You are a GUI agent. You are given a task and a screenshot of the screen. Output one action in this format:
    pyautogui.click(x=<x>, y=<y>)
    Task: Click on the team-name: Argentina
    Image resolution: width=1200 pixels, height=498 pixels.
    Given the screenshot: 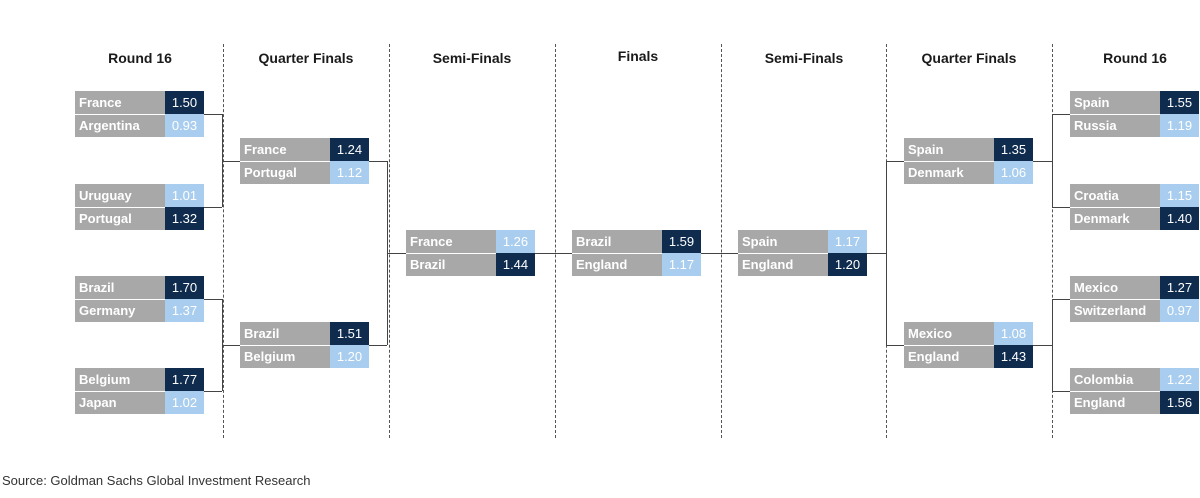 What is the action you would take?
    pyautogui.click(x=120, y=125)
    